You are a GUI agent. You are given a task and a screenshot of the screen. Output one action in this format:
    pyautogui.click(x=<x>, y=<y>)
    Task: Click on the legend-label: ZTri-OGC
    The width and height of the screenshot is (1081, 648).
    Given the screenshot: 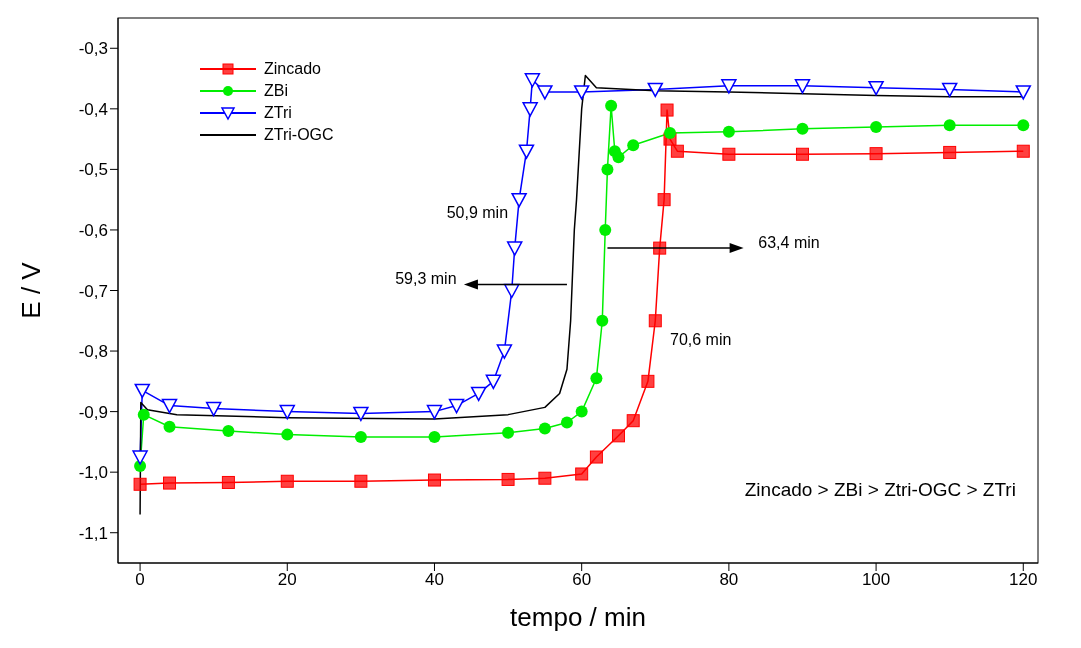 What is the action you would take?
    pyautogui.click(x=299, y=135)
    